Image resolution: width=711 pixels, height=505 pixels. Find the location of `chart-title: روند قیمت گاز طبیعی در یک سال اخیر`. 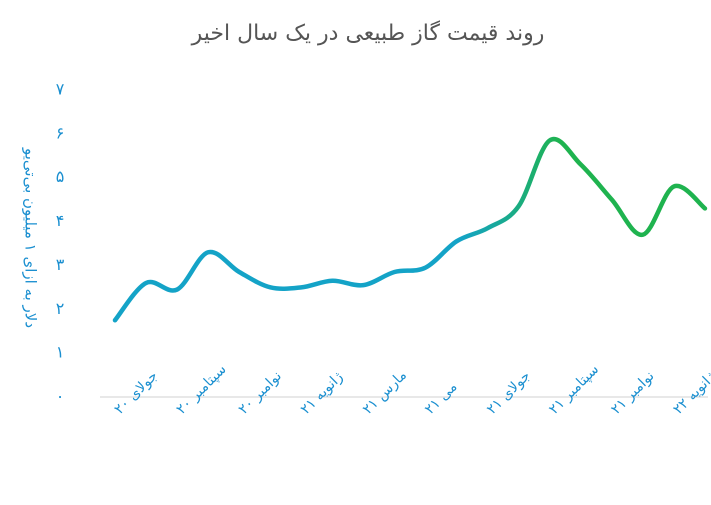

chart-title: روند قیمت گاز طبیعی در یک سال اخیر is located at coordinates (368, 33).